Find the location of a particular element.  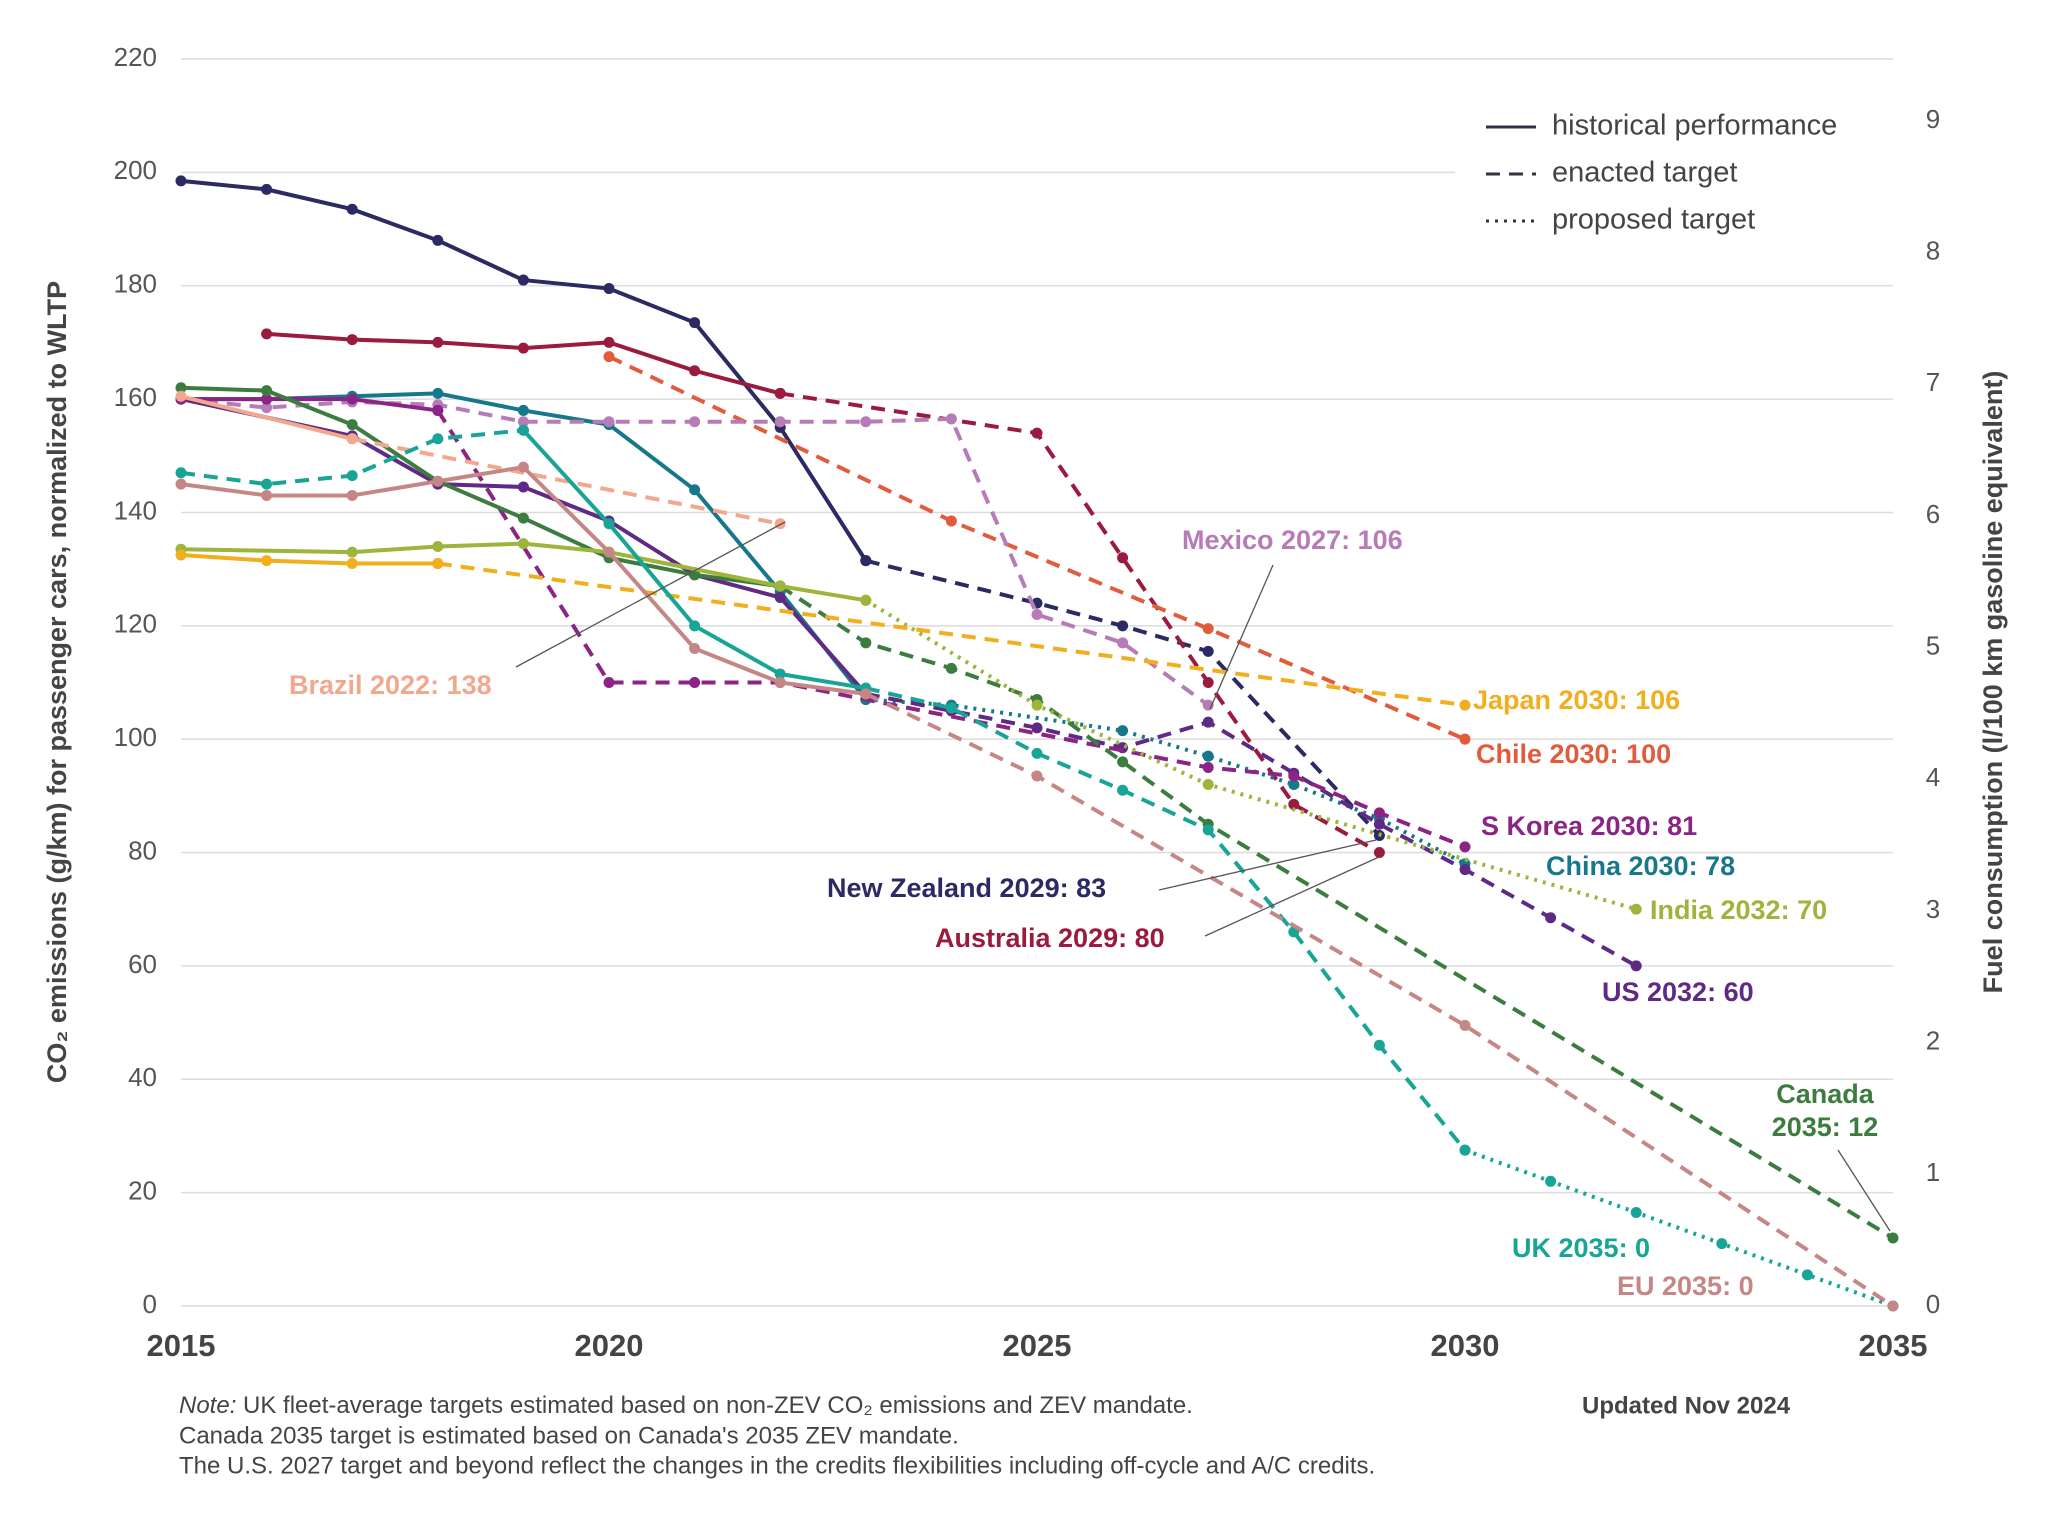

y2-tick-label: 2 is located at coordinates (1933, 1041).